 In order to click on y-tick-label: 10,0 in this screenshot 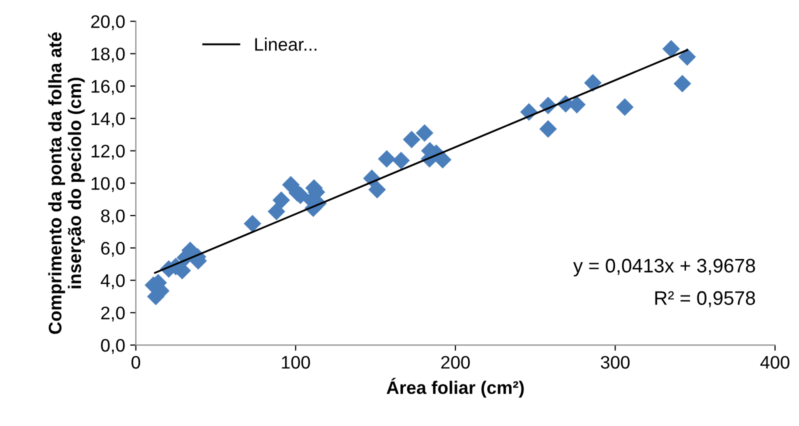, I will do `click(108, 184)`.